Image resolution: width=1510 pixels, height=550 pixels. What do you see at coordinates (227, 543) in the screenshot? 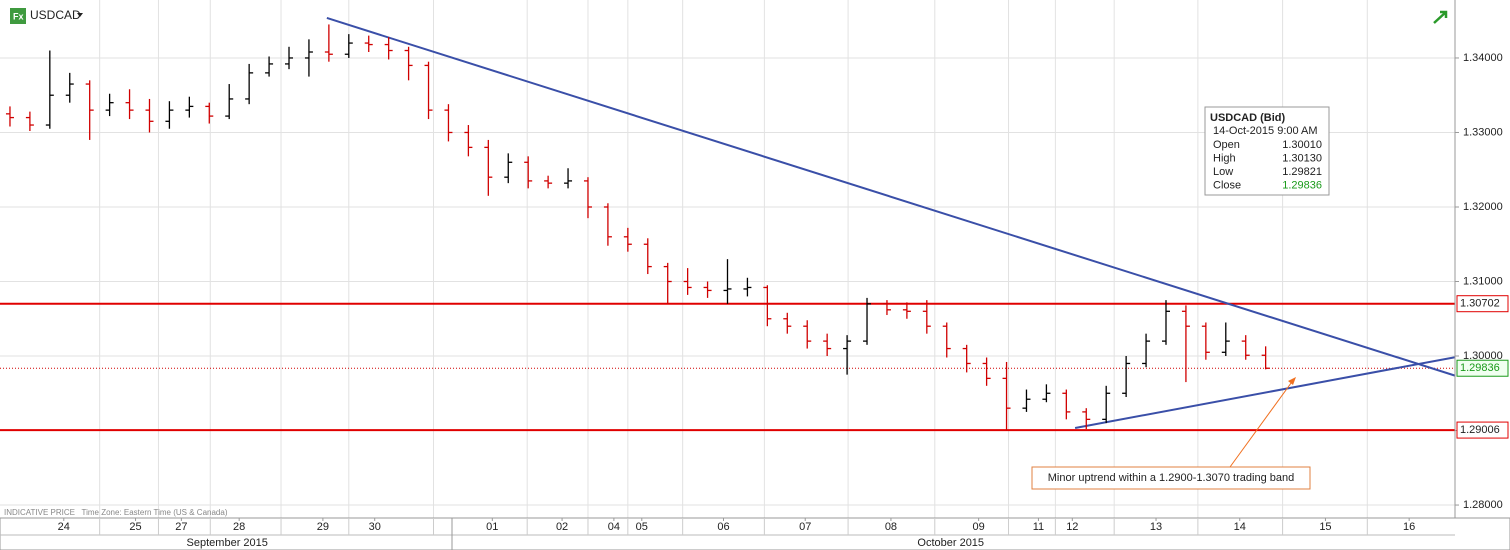
I see `month-label: September 2015` at bounding box center [227, 543].